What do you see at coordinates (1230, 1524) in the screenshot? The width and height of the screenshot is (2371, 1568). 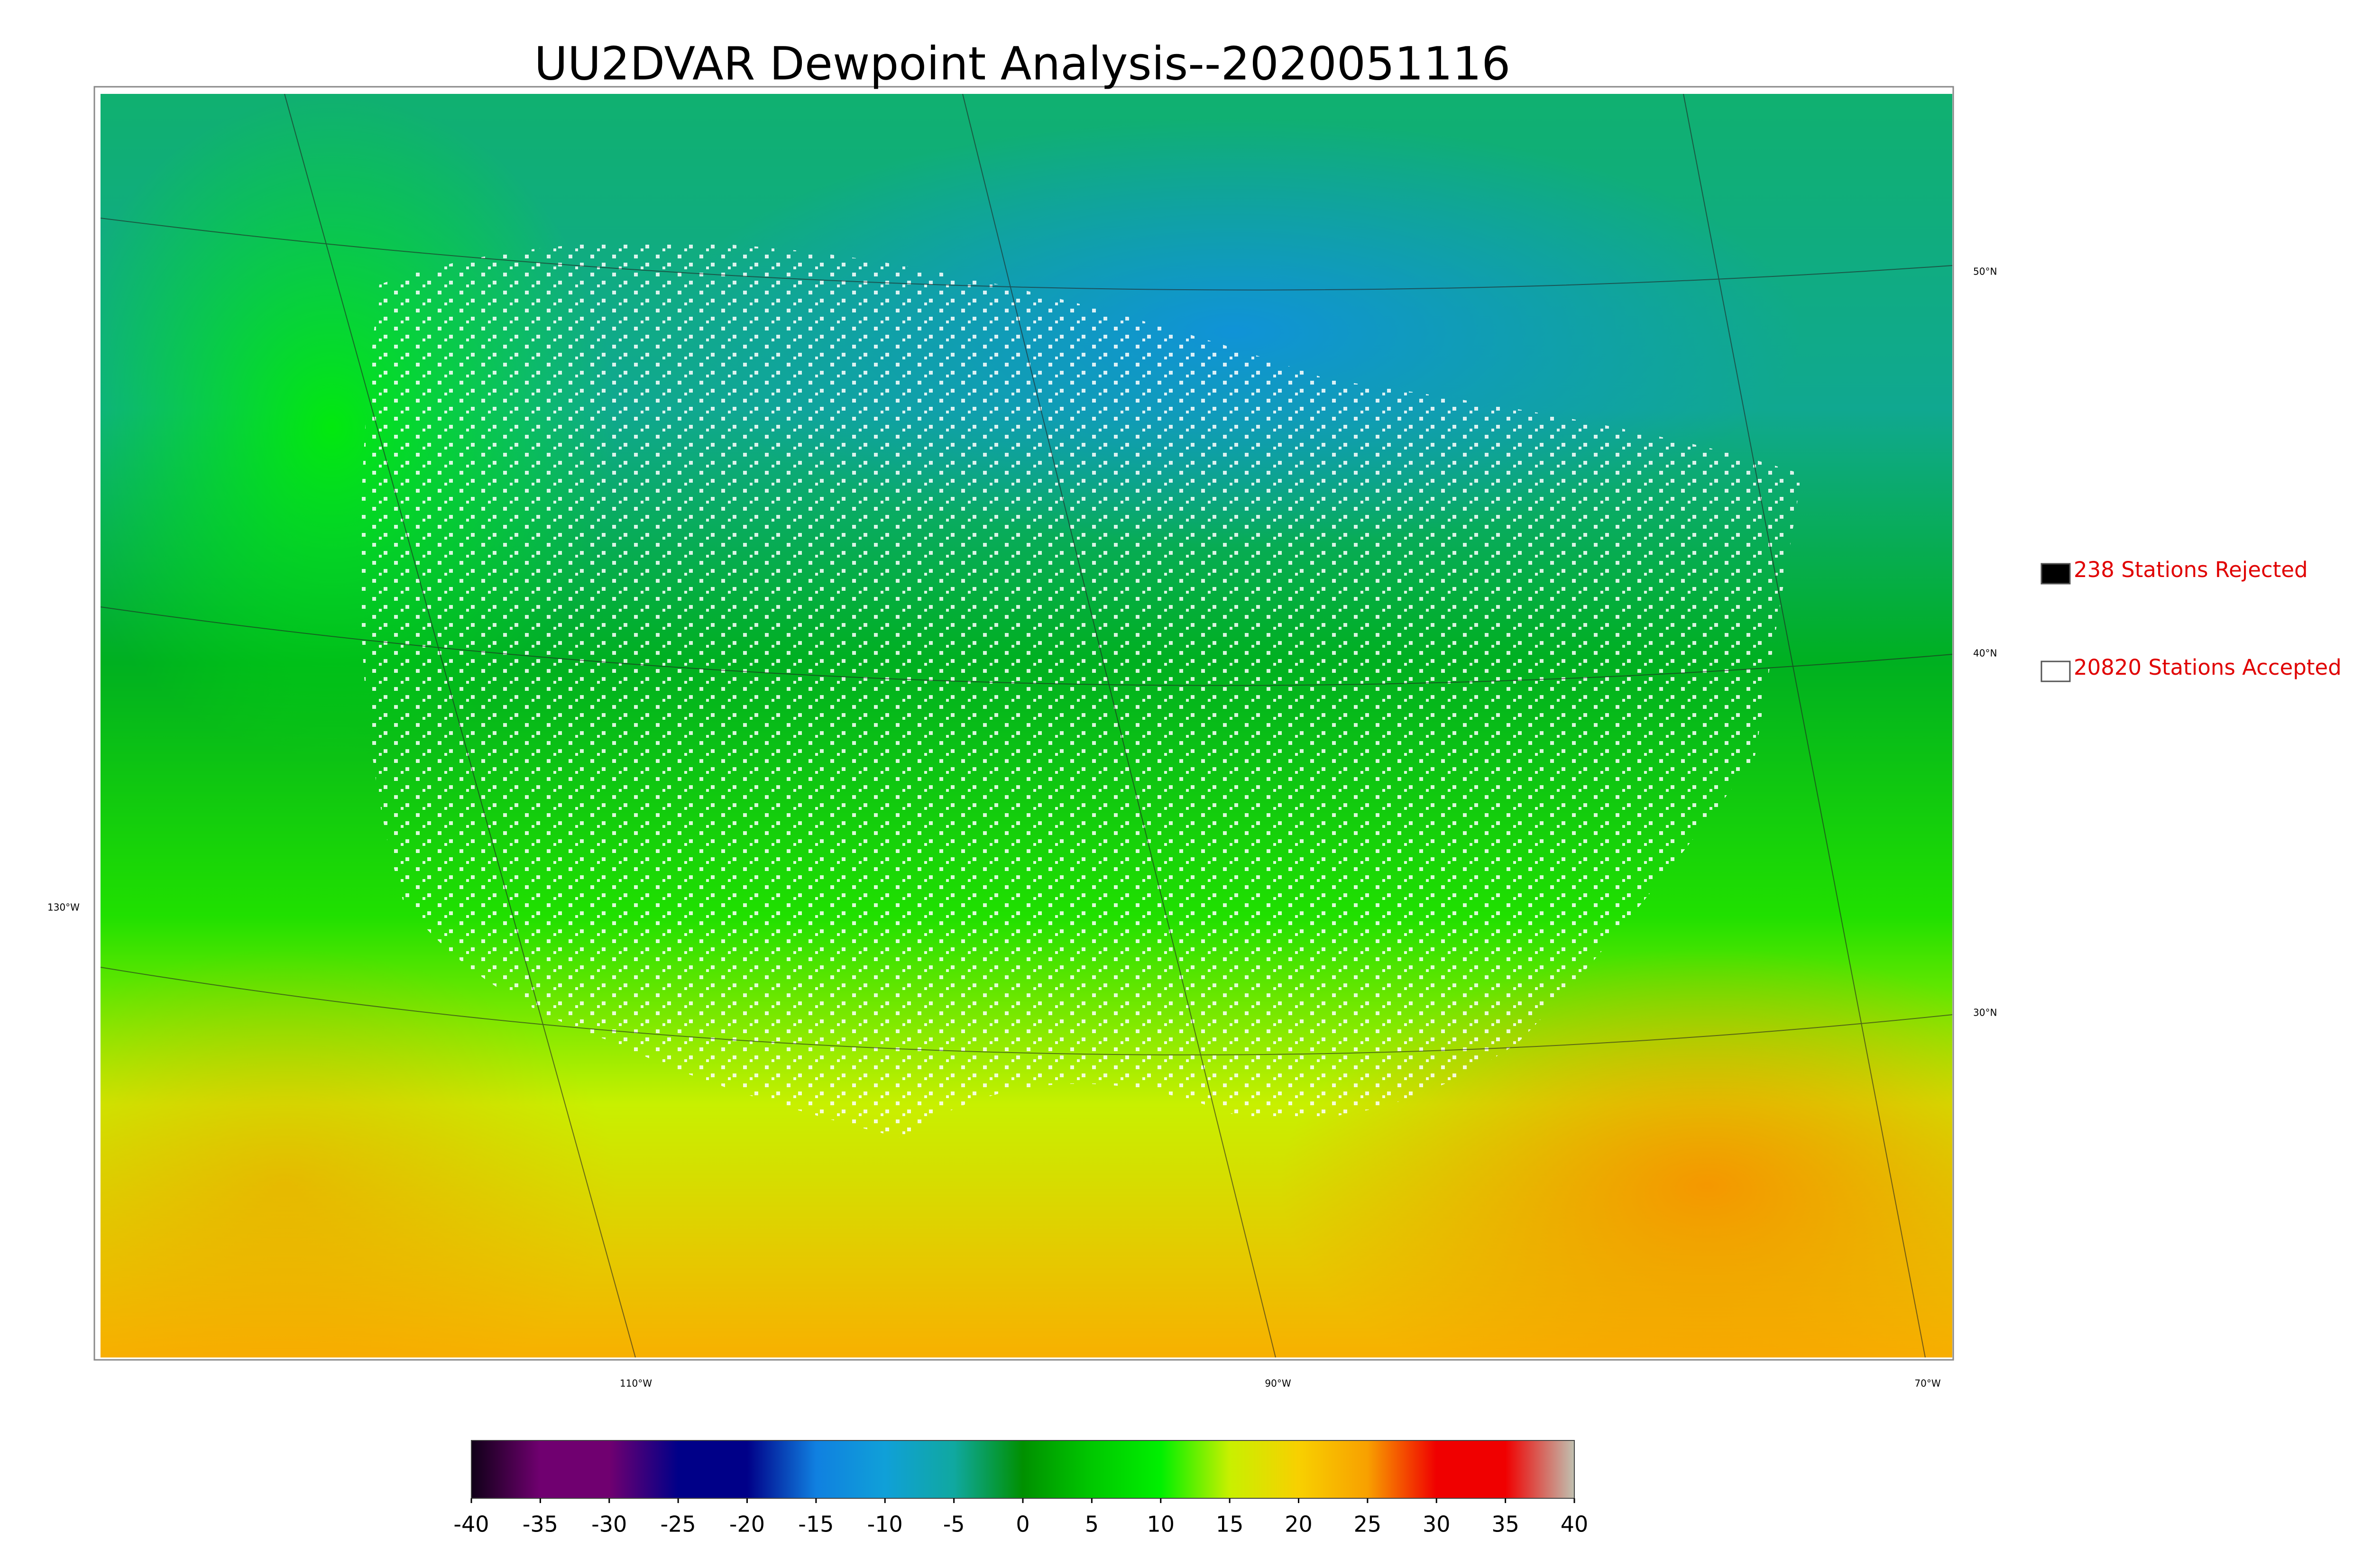 I see `colorbar-tick-label: 15` at bounding box center [1230, 1524].